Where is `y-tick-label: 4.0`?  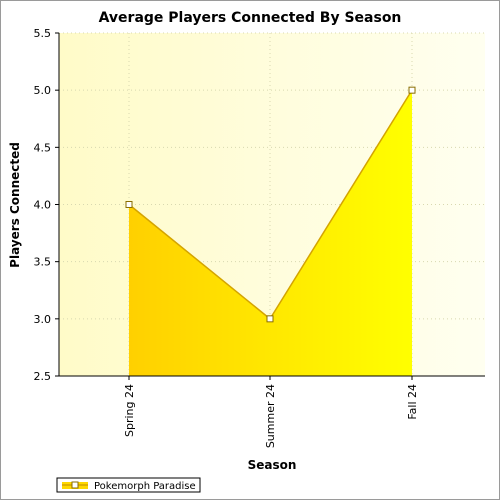 y-tick-label: 4.0 is located at coordinates (43, 205).